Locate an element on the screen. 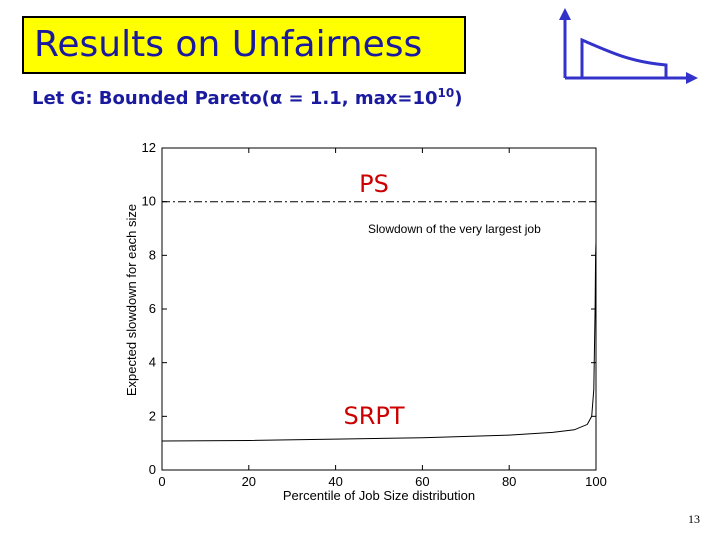 The width and height of the screenshot is (720, 540). subtitle-mid: = 1.1, max=10 is located at coordinates (360, 98).